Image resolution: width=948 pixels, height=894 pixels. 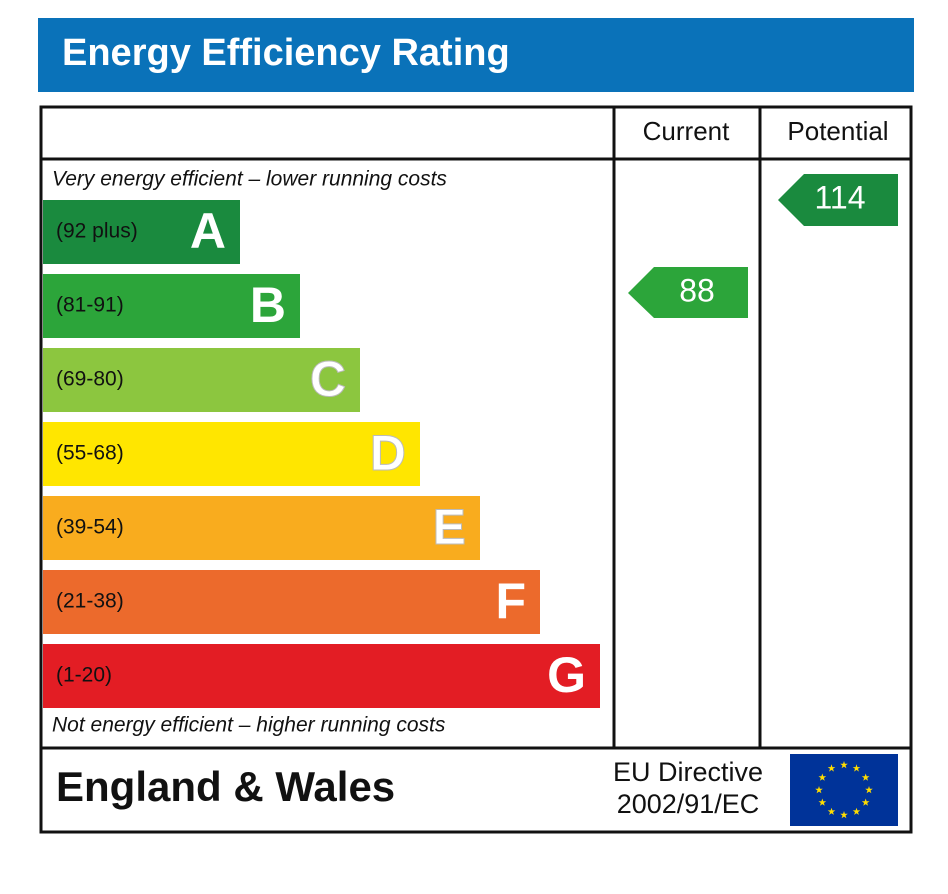 I want to click on band-letter: E, so click(x=449, y=527).